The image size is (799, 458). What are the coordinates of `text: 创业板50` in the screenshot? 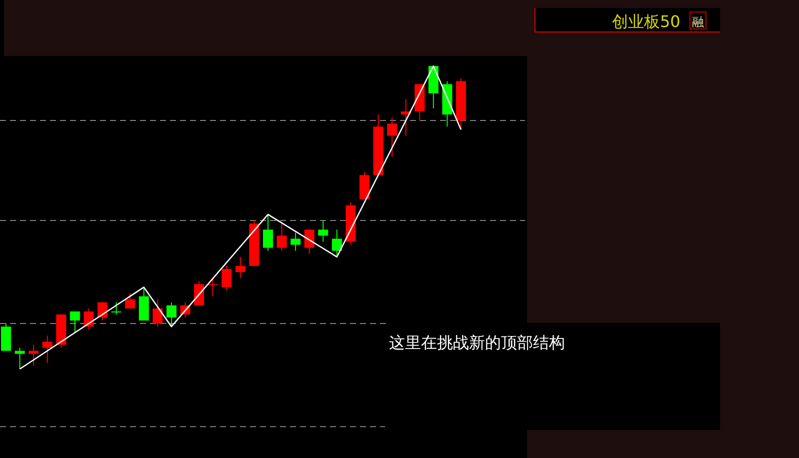 It's located at (646, 21).